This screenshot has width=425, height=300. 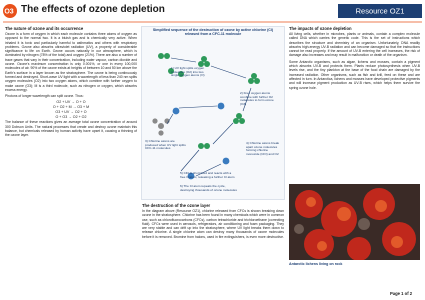 What do you see at coordinates (71, 112) in the screenshot?
I see `equation: O3 + UV → O2 + O` at bounding box center [71, 112].